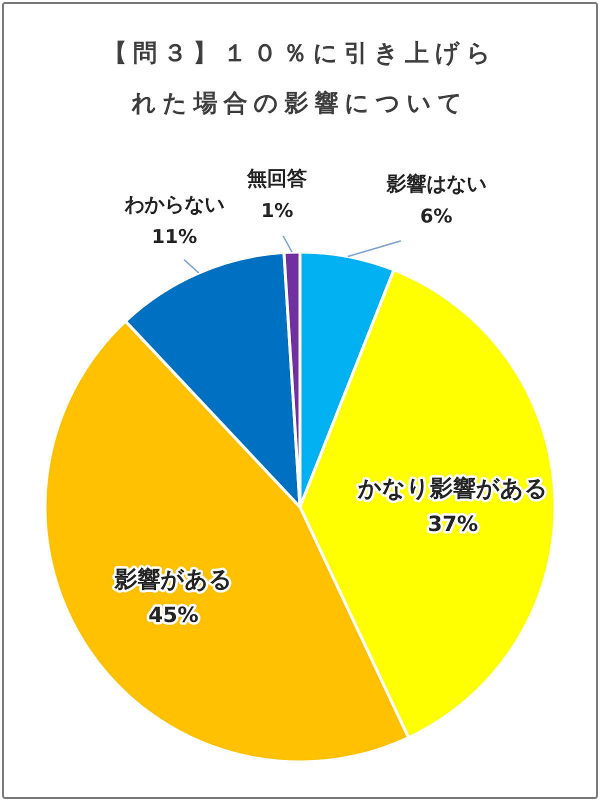 Image resolution: width=600 pixels, height=801 pixels. Describe the element at coordinates (436, 216) in the screenshot. I see `data-label: 6%` at that location.